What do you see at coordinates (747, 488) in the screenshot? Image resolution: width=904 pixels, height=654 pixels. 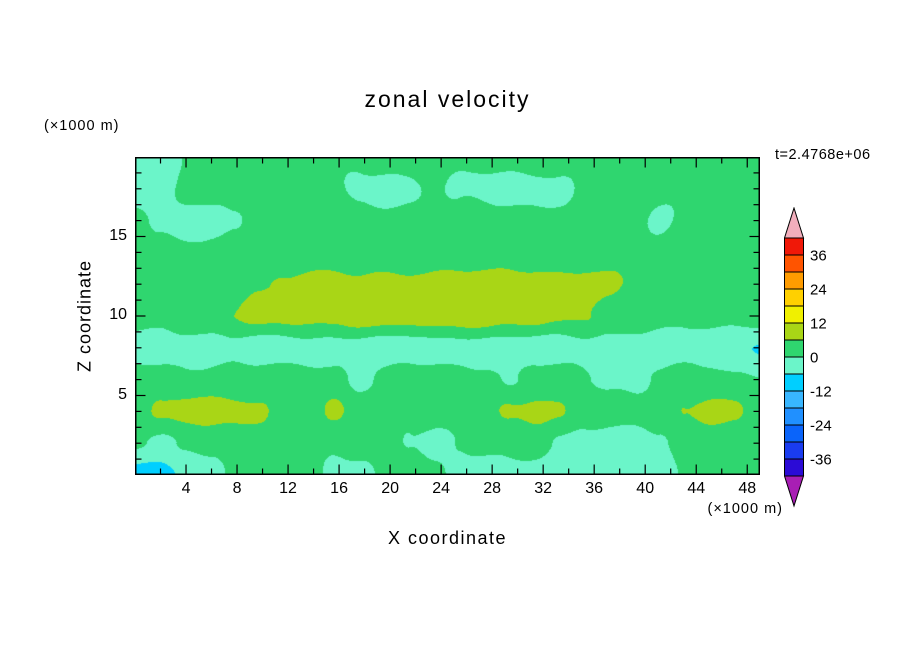 I see `x-tick-label: 48` at bounding box center [747, 488].